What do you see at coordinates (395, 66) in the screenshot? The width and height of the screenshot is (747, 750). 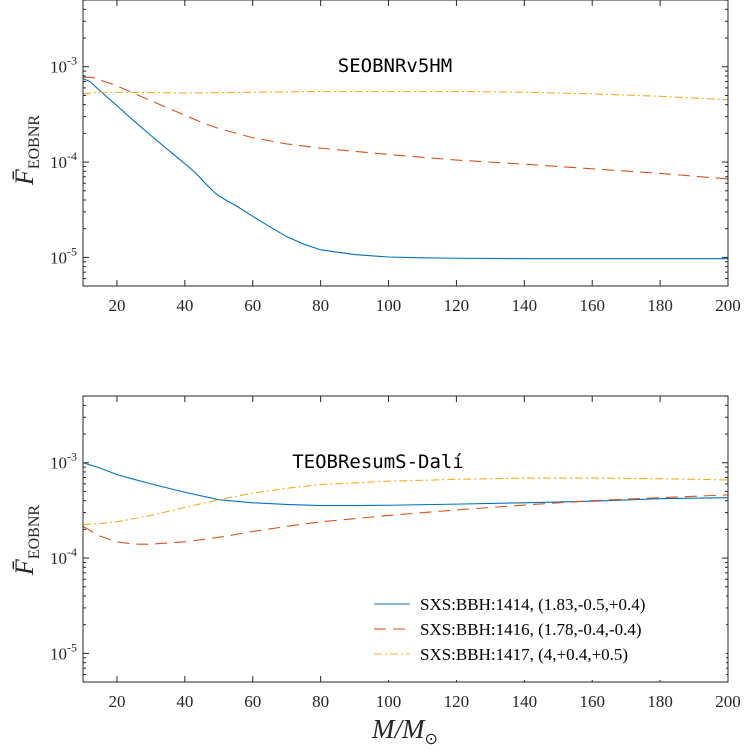 I see `panel-0-title: SEOBNRv5HM` at bounding box center [395, 66].